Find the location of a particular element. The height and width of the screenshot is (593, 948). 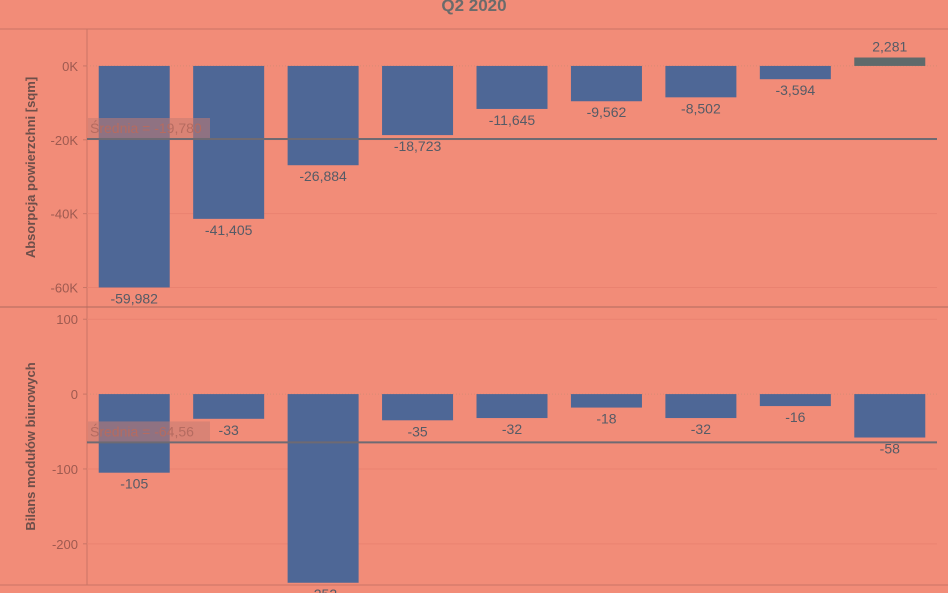

y-tick-label: 0K is located at coordinates (70, 66).